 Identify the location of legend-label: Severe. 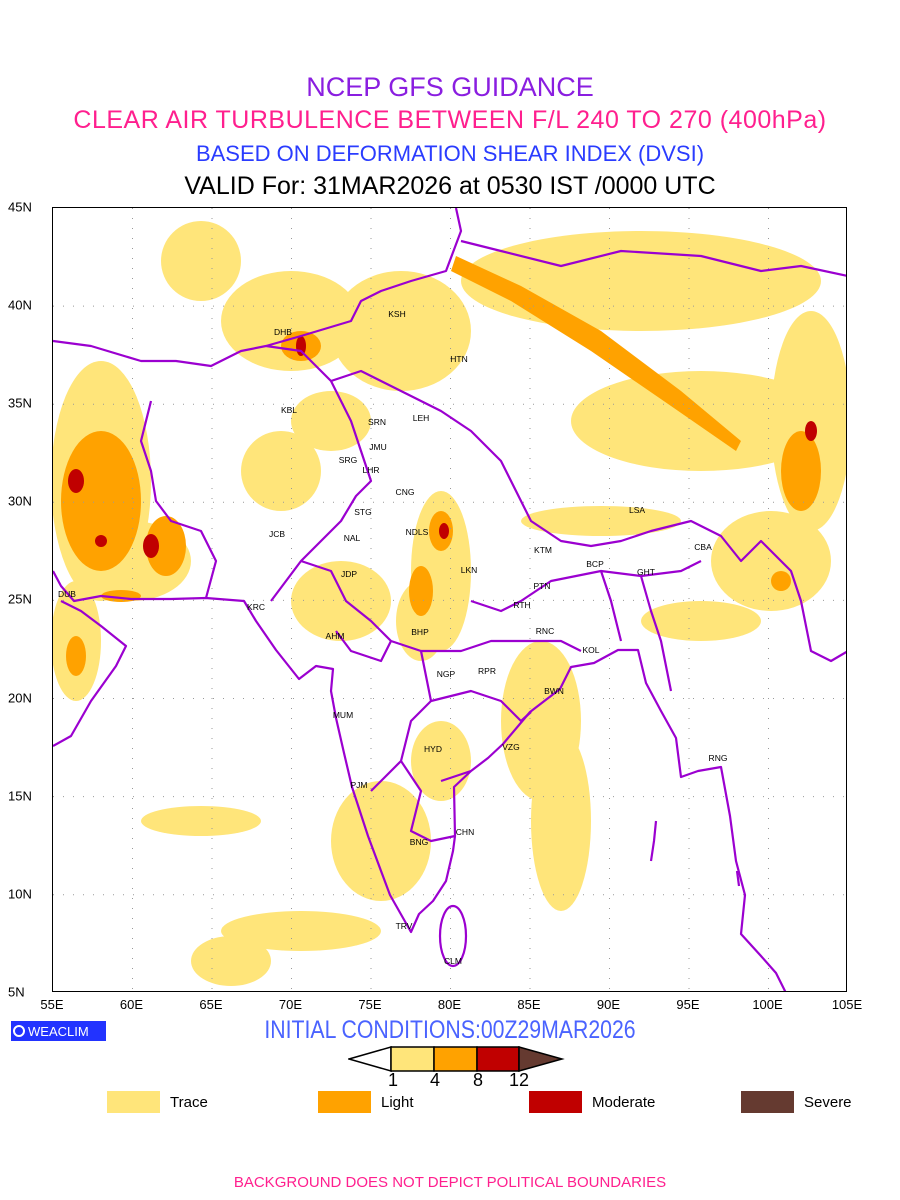
(828, 1102).